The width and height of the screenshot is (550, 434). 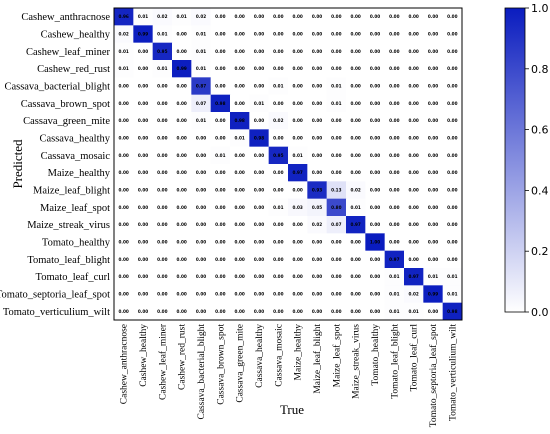 What do you see at coordinates (202, 372) in the screenshot?
I see `x-tick-label: Cassava_bacterial_blight` at bounding box center [202, 372].